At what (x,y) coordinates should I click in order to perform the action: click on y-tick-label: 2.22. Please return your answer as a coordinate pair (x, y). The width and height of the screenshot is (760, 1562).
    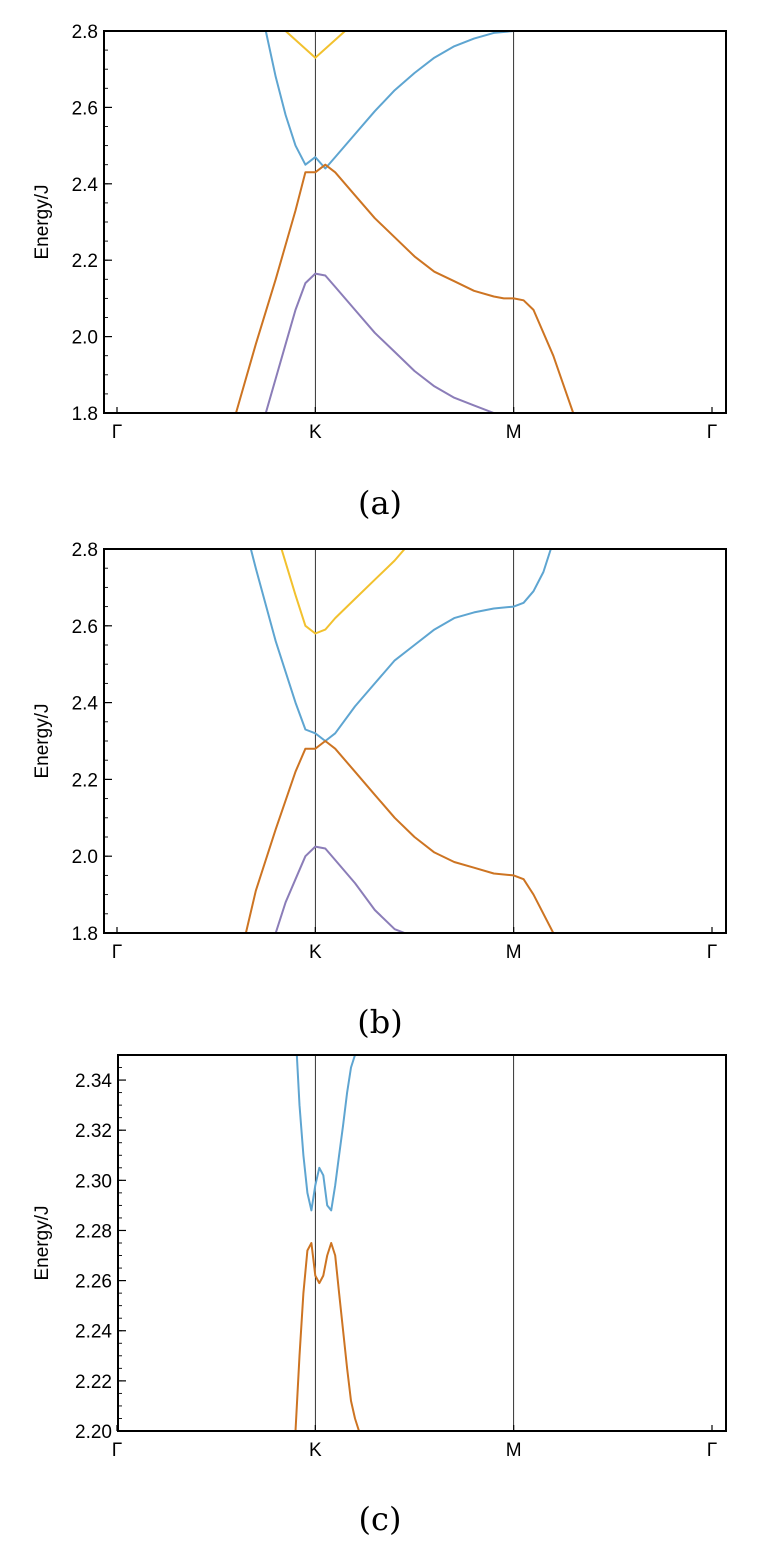
    Looking at the image, I should click on (93, 1382).